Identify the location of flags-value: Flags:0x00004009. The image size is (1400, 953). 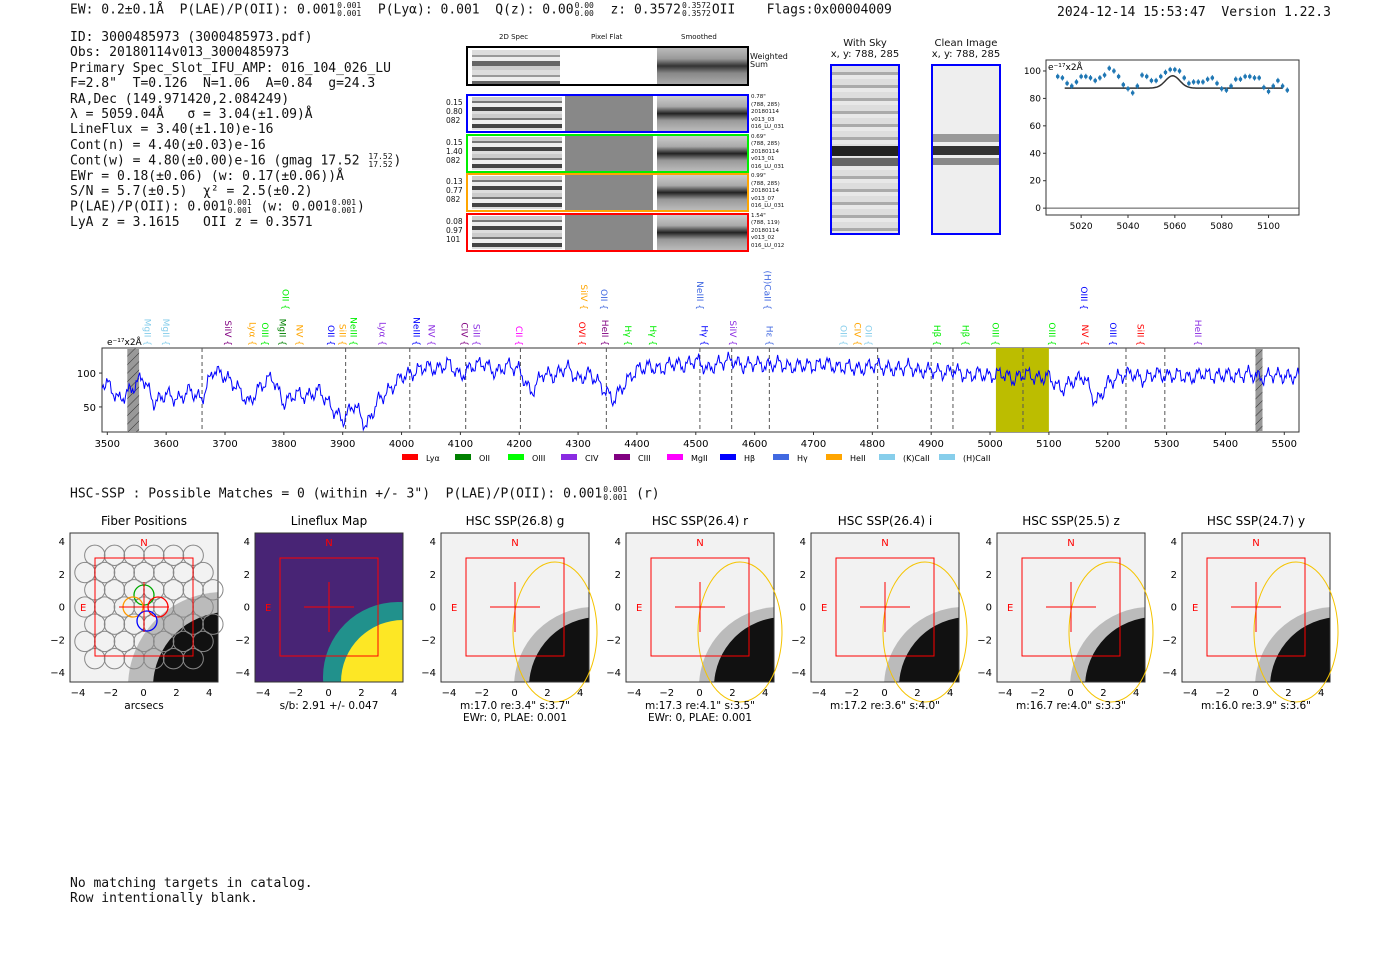
(829, 10).